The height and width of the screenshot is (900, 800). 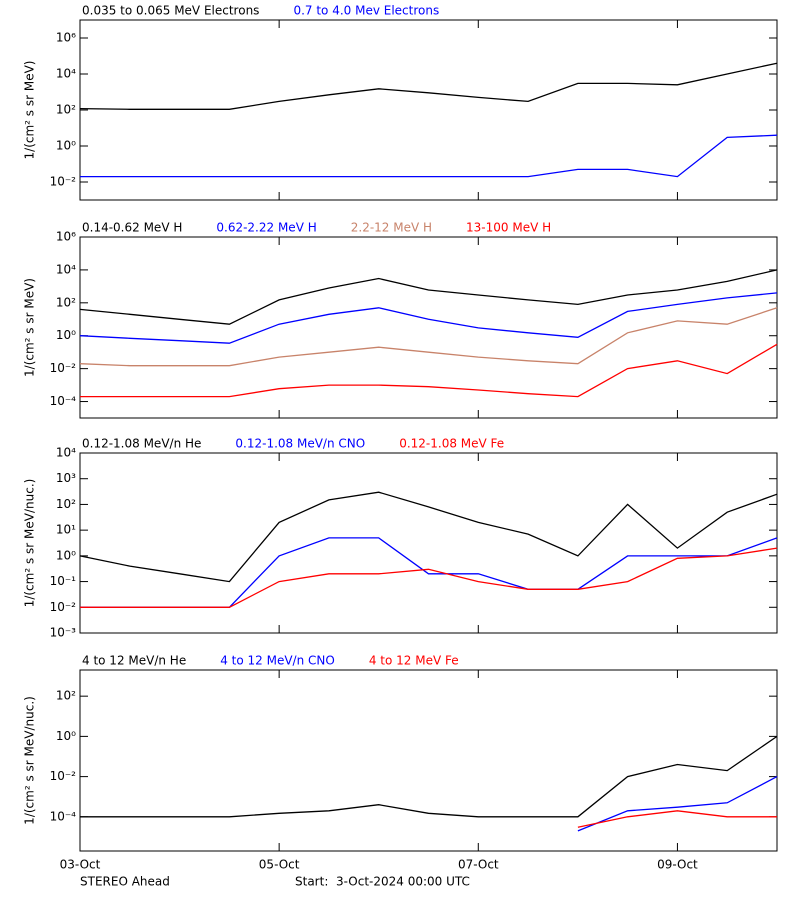 I want to click on x-tick-label: 07-Oct, so click(x=478, y=865).